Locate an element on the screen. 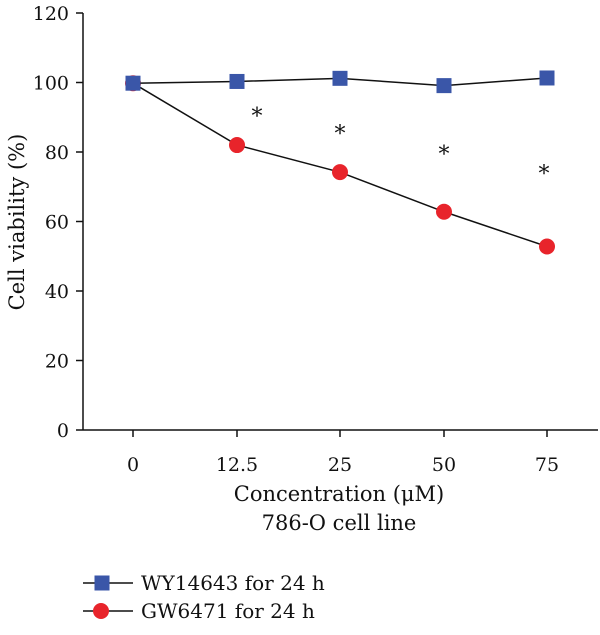 The height and width of the screenshot is (635, 600). x-tick-label: 25 is located at coordinates (340, 465).